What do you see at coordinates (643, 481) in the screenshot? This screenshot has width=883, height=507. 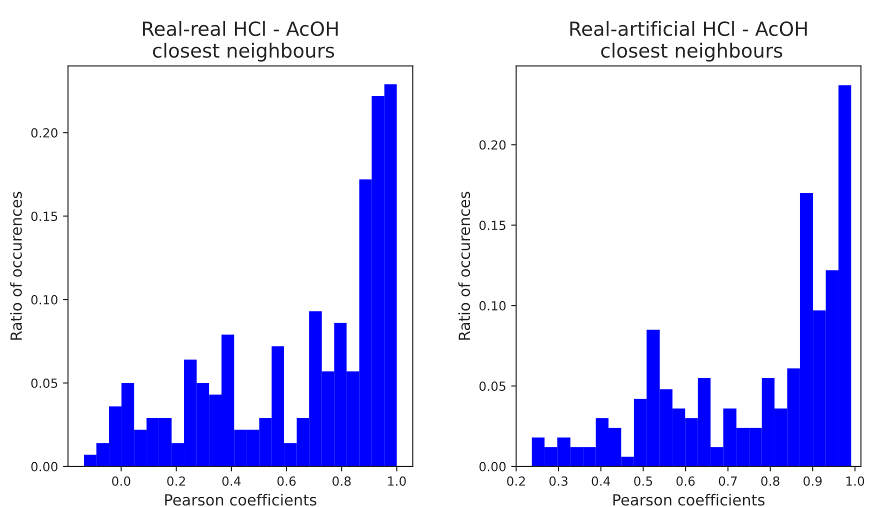 I see `x-tick-label: 0.5` at bounding box center [643, 481].